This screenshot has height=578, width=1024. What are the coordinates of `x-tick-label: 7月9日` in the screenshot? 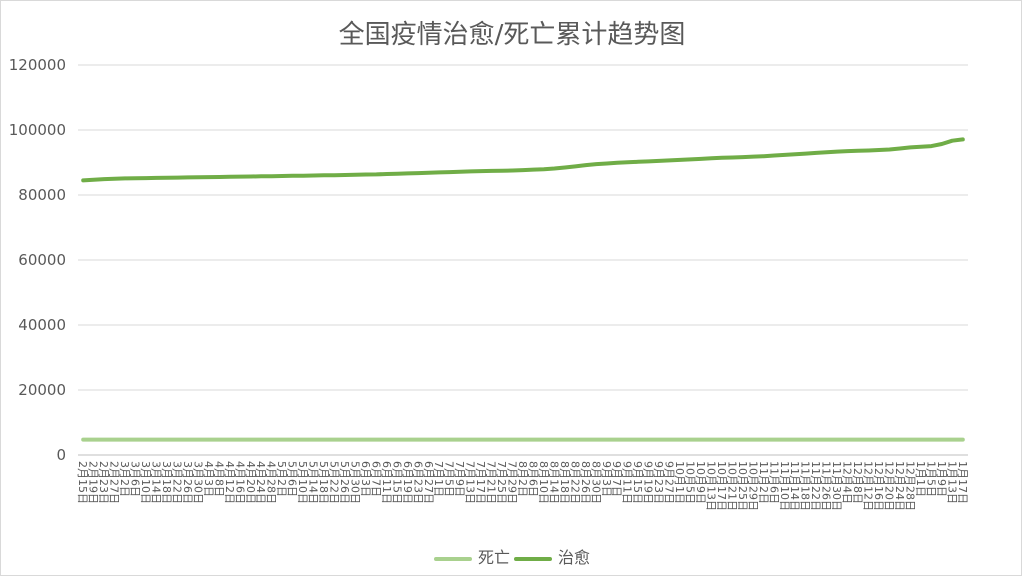 It's located at (459, 479).